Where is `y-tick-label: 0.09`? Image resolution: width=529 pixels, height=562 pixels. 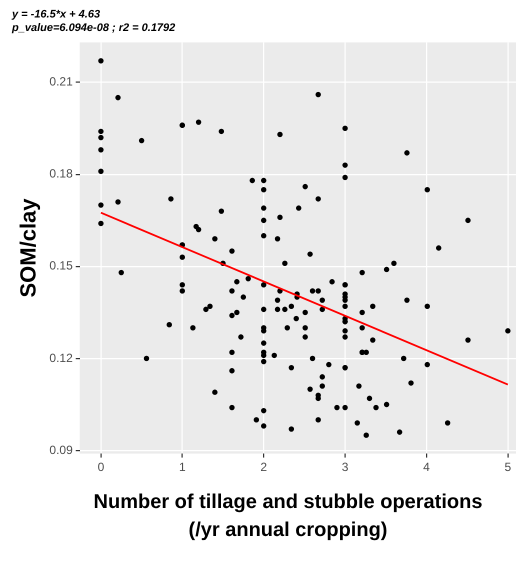
y-tick-label: 0.09 is located at coordinates (61, 449).